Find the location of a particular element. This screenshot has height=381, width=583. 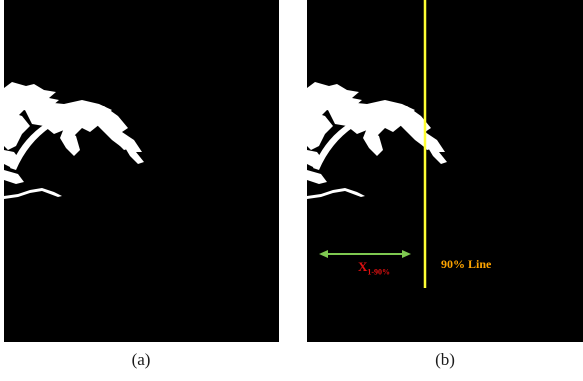

caption-a: (a) is located at coordinates (141, 359).